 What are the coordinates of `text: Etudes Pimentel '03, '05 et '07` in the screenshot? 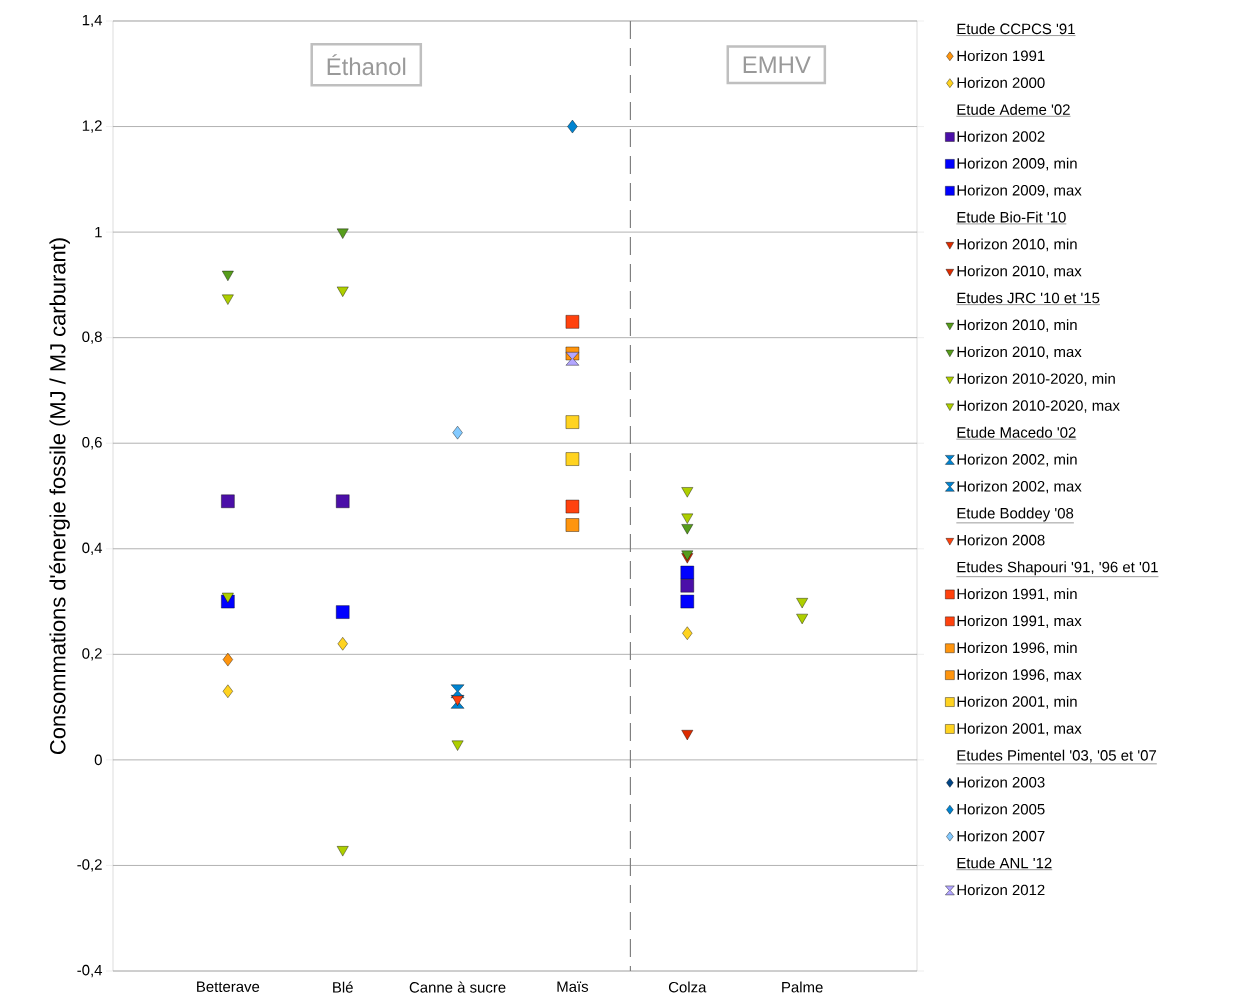 It's located at (1057, 756).